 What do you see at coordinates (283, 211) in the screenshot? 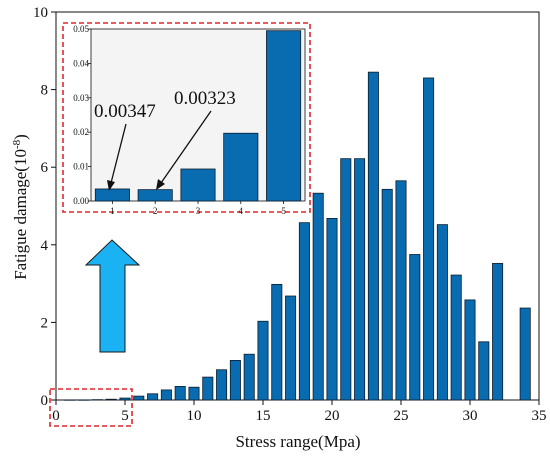
I see `inset-x-tick-label: 5` at bounding box center [283, 211].